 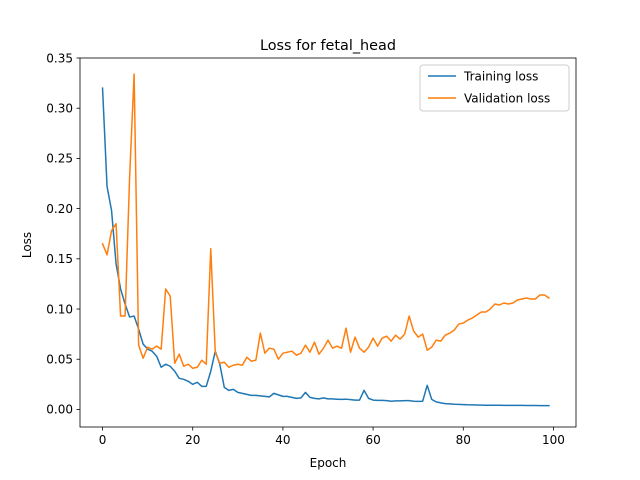 I want to click on y-tick-label: 0.15, so click(x=59, y=259).